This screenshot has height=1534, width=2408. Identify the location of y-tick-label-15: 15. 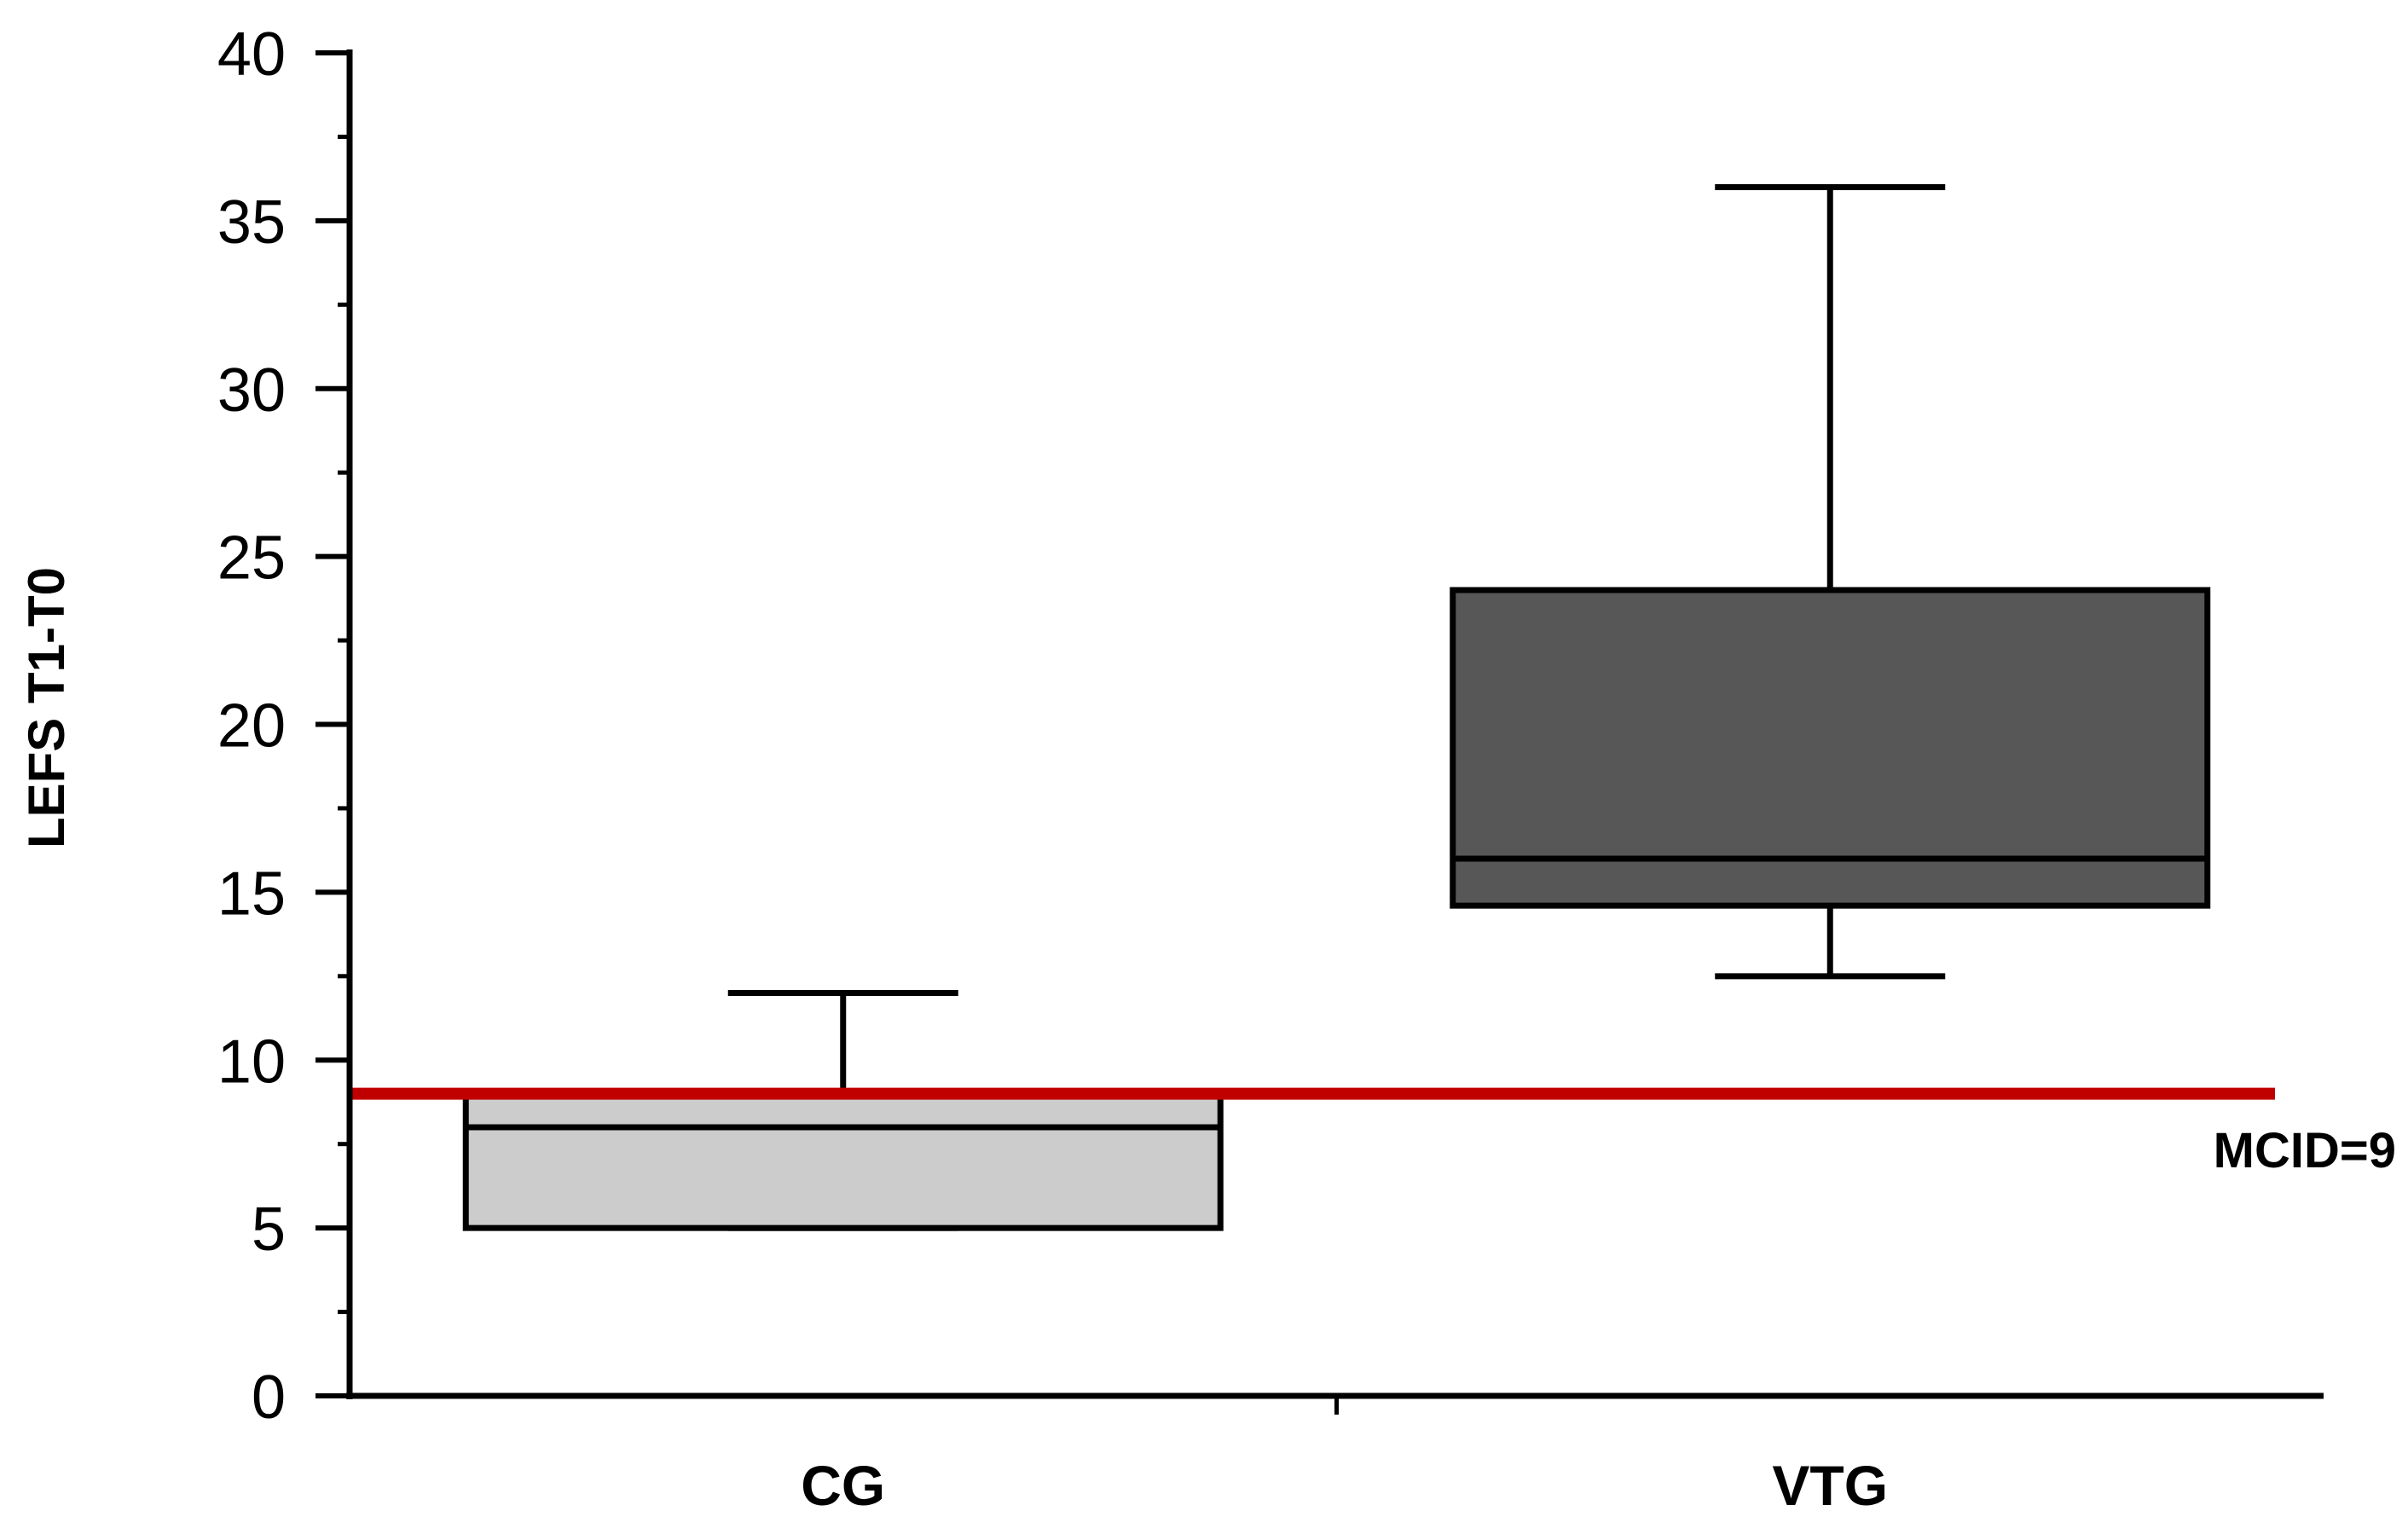
(251, 894).